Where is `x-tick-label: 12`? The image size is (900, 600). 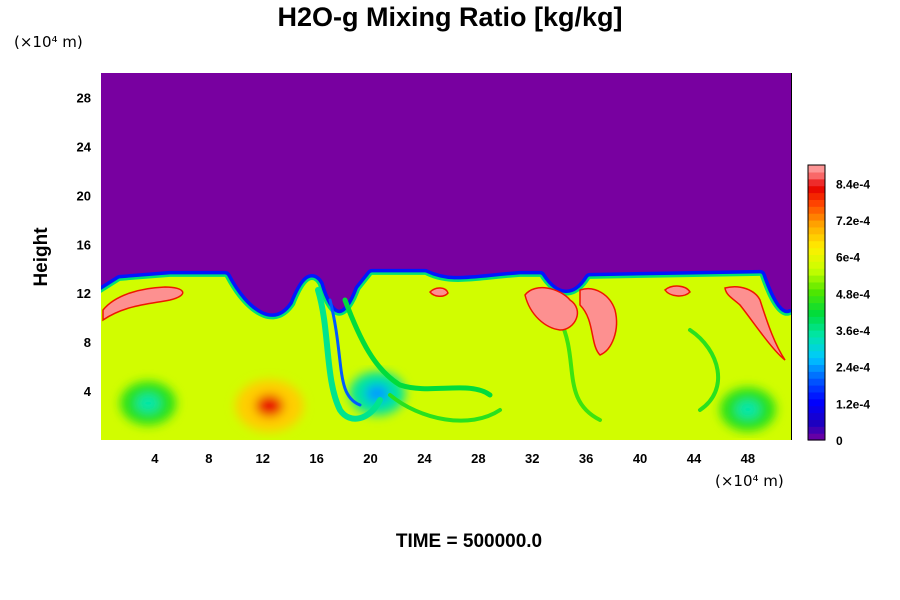
x-tick-label: 12 is located at coordinates (262, 458).